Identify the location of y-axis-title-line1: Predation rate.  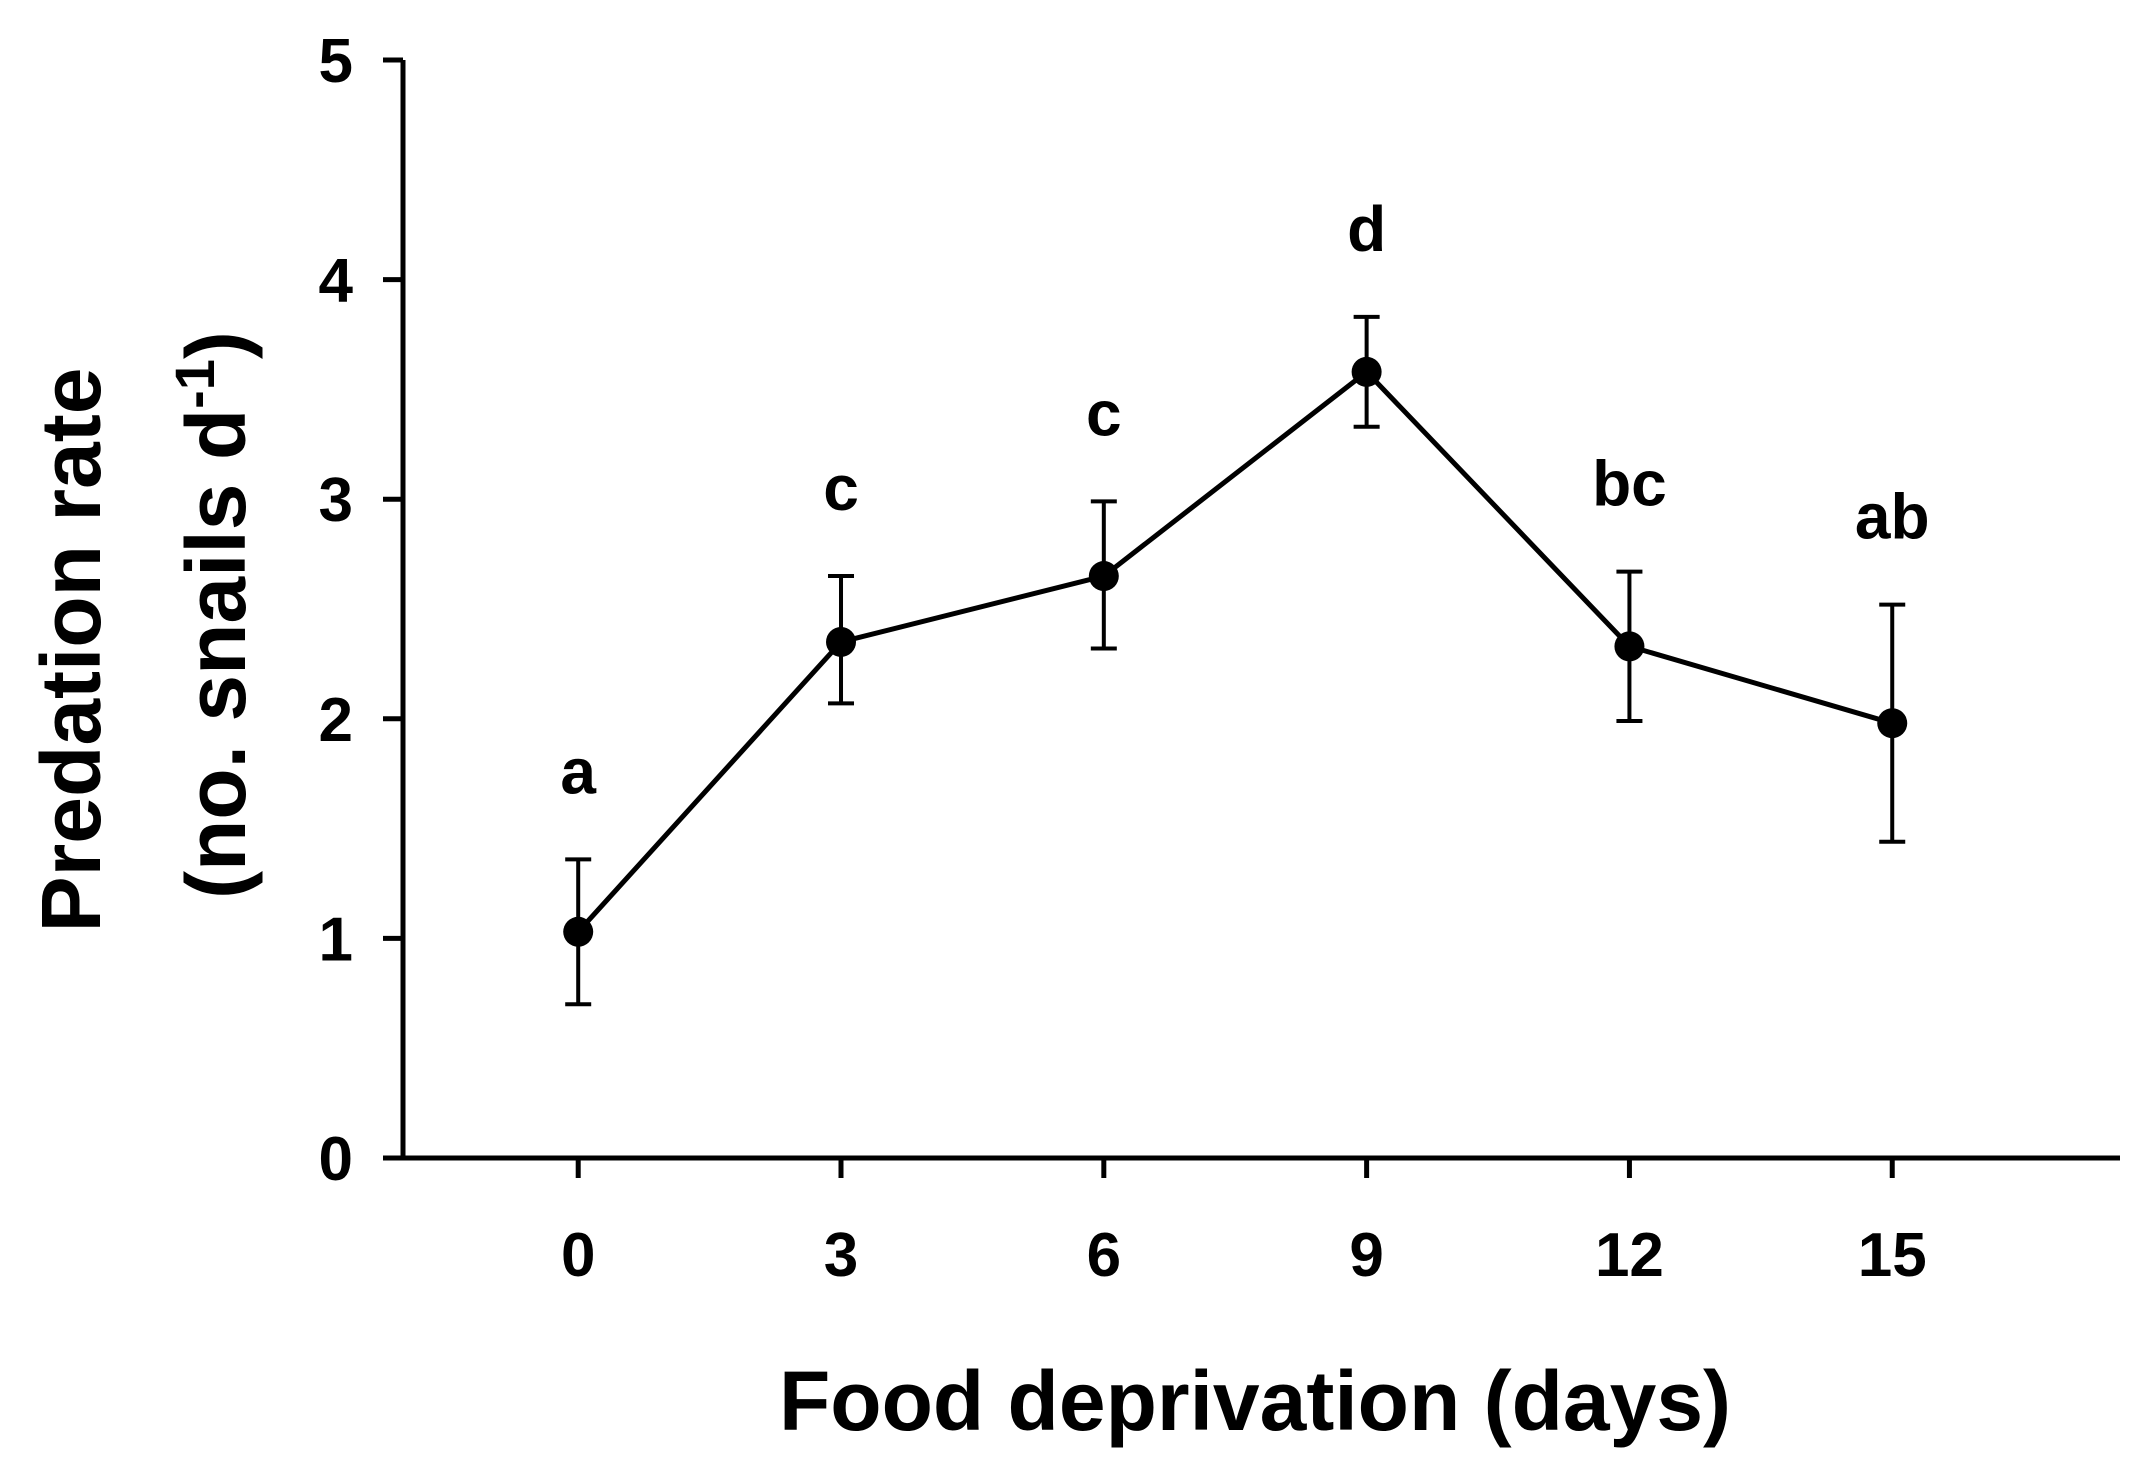
(71, 650).